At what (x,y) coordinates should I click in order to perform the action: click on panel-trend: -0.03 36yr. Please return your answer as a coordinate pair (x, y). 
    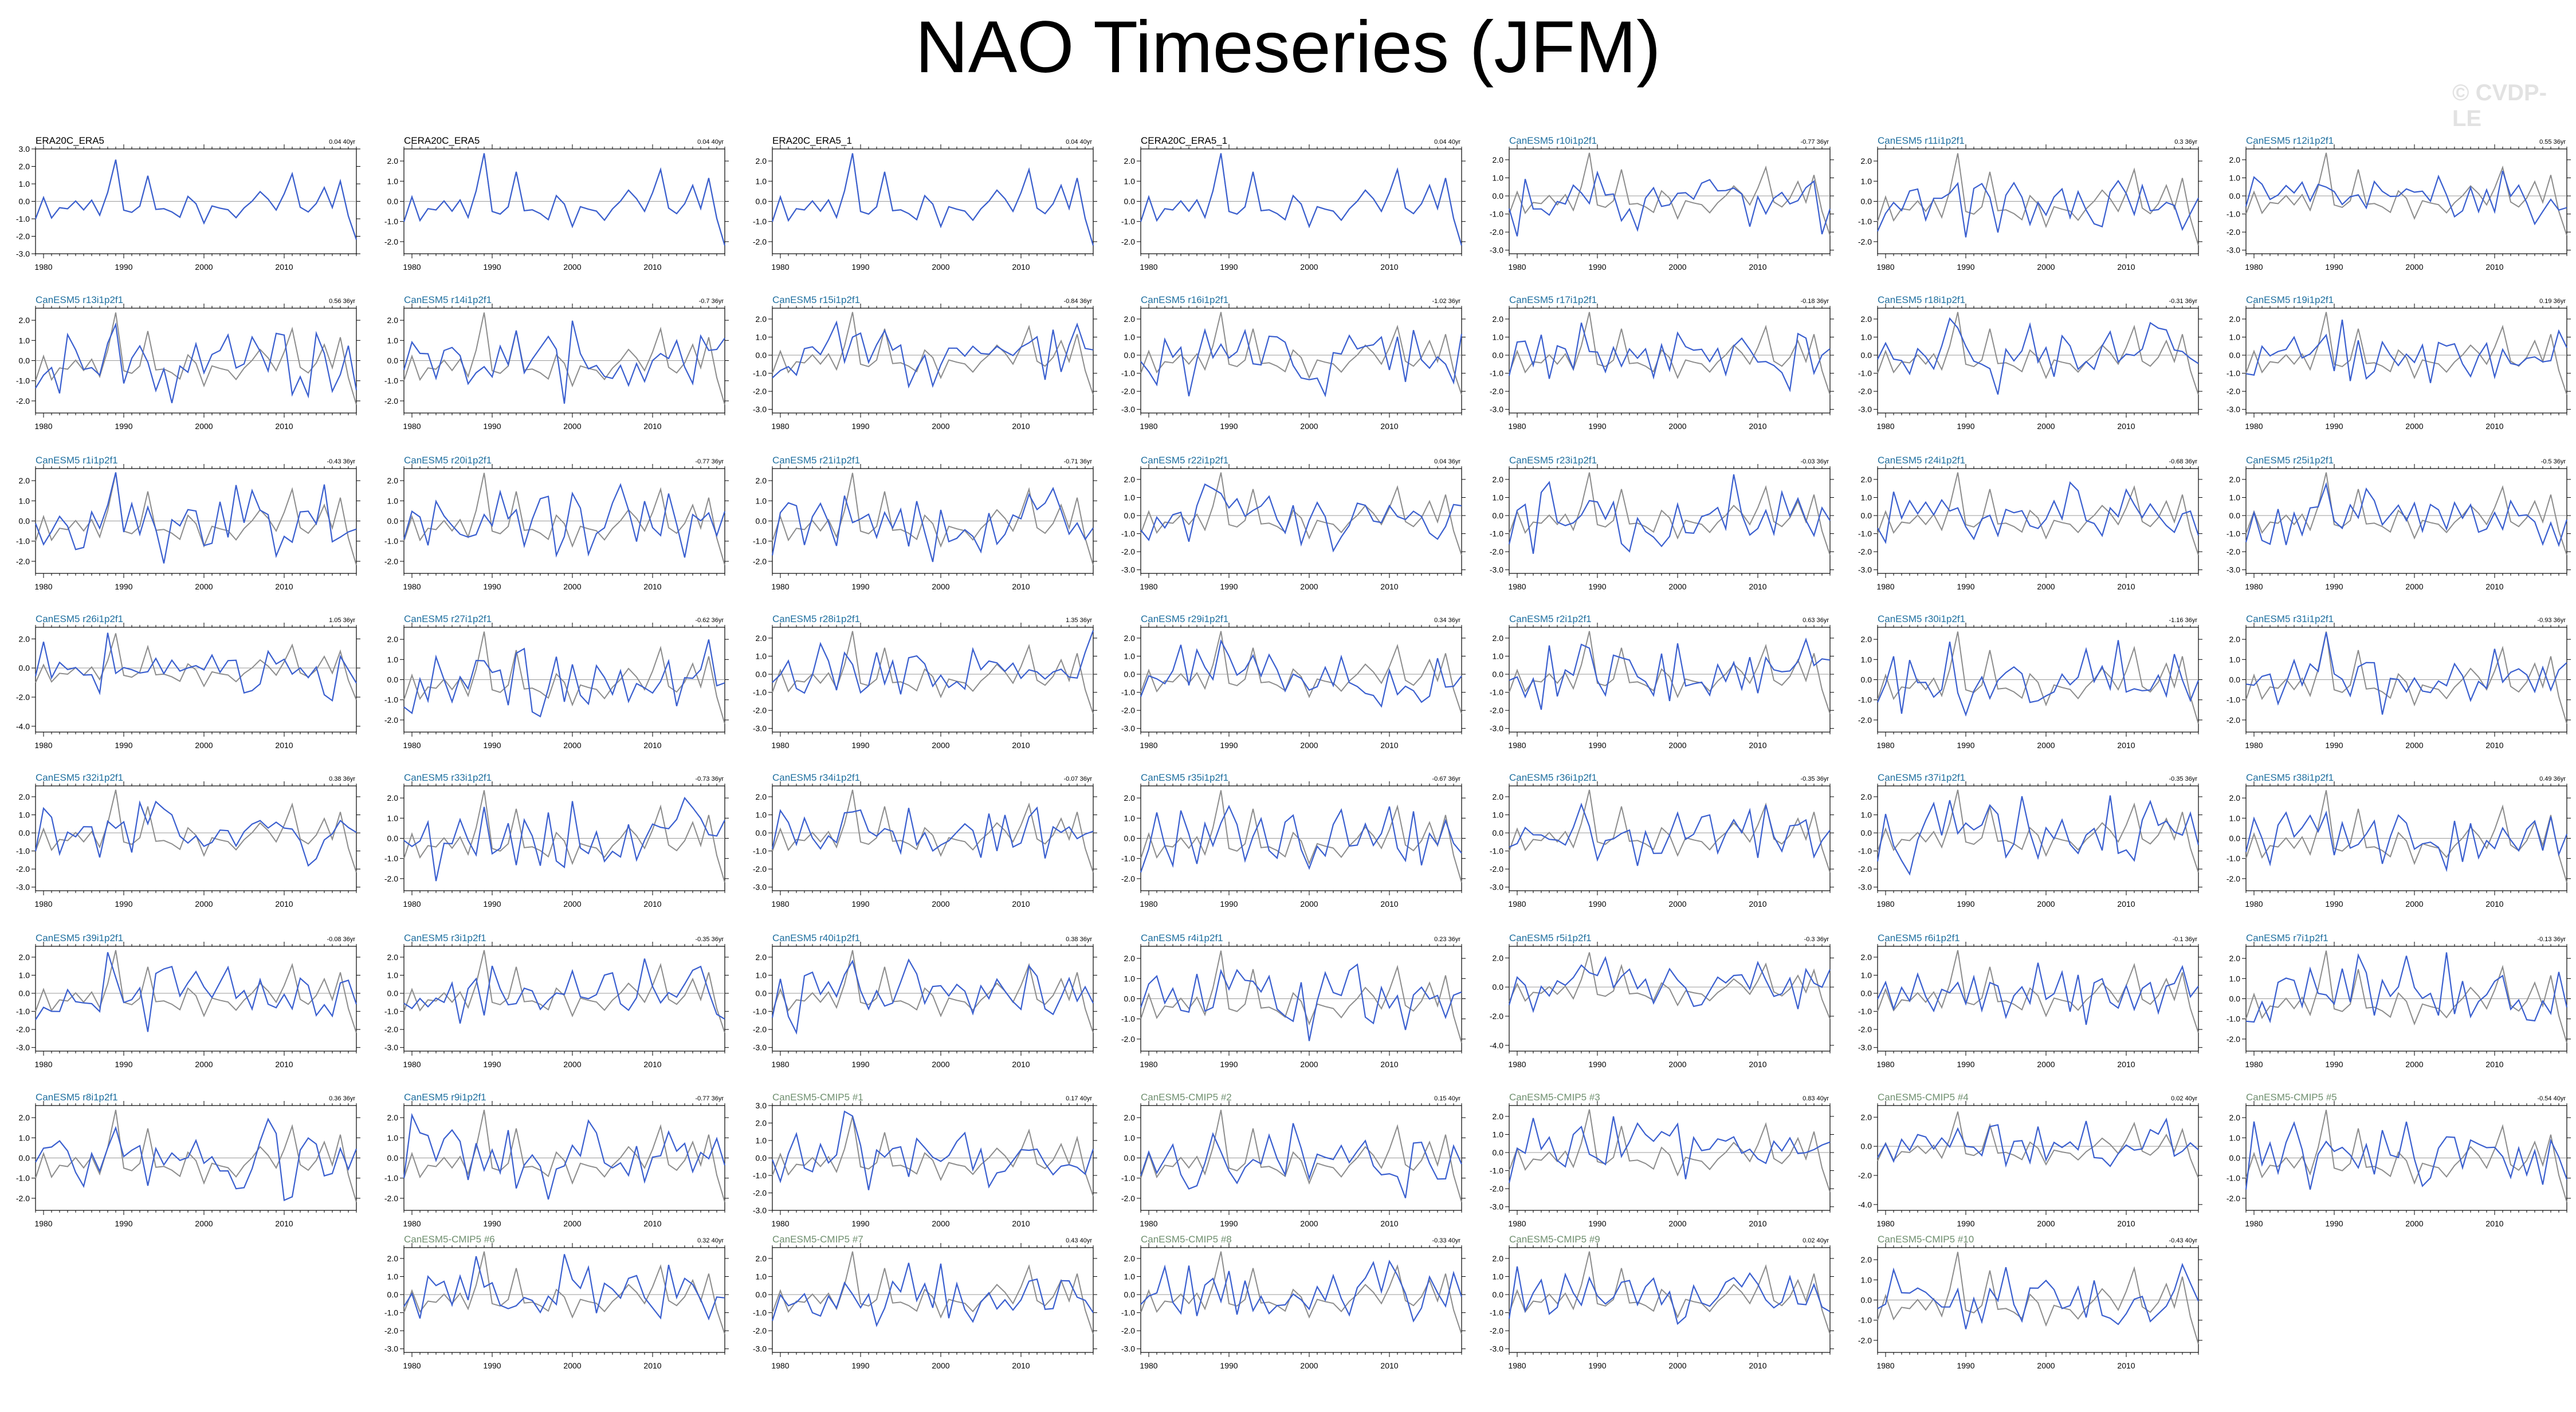
    Looking at the image, I should click on (1814, 462).